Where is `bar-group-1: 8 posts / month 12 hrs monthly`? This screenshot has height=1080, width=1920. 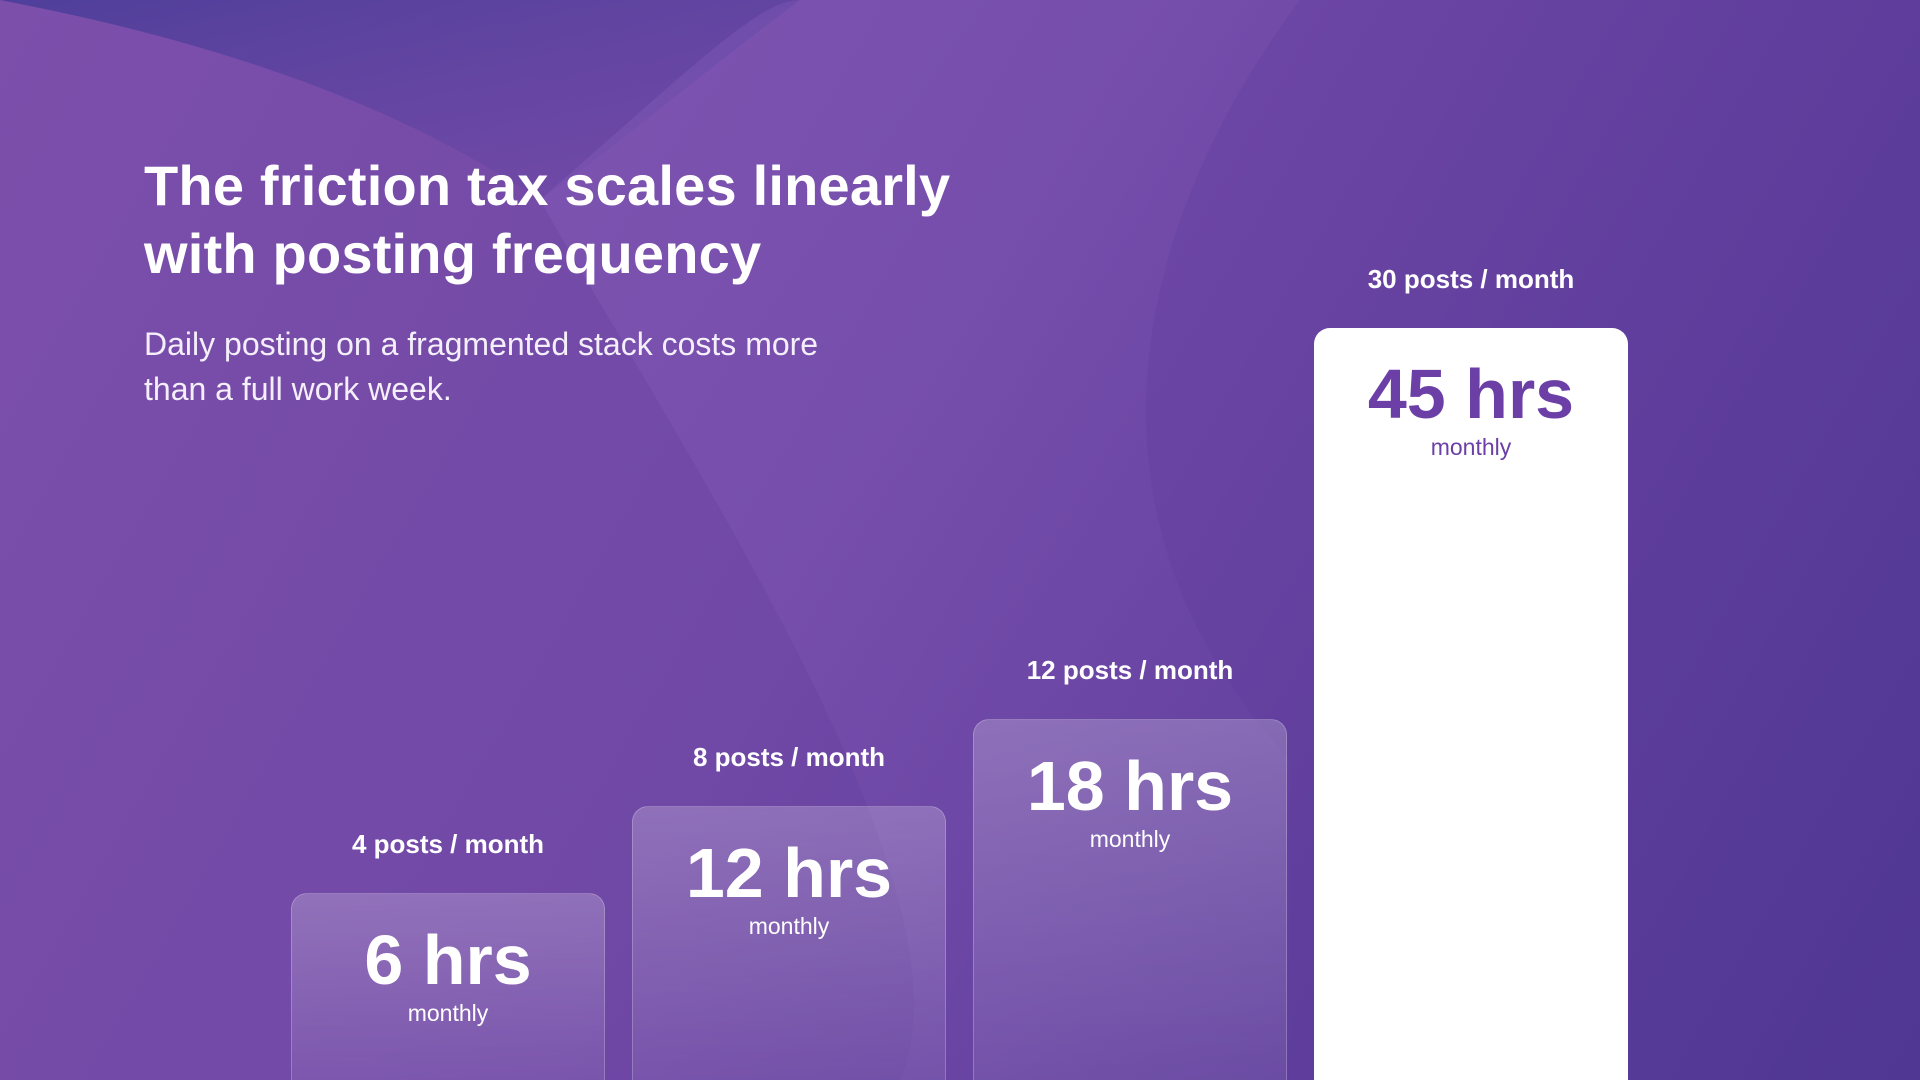
bar-group-1: 8 posts / month 12 hrs monthly is located at coordinates (789, 911).